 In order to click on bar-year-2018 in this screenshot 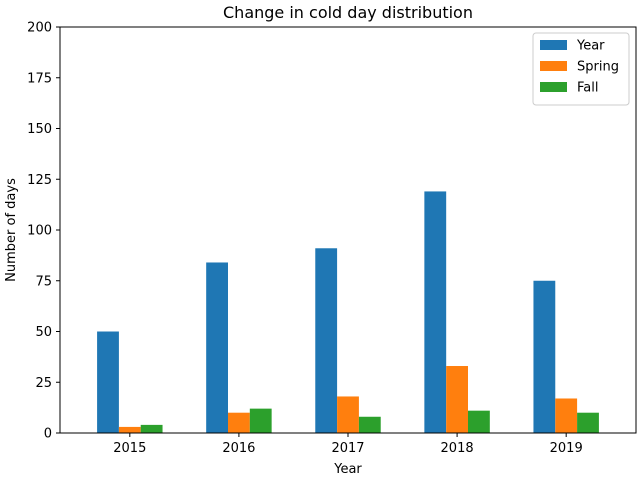, I will do `click(435, 312)`.